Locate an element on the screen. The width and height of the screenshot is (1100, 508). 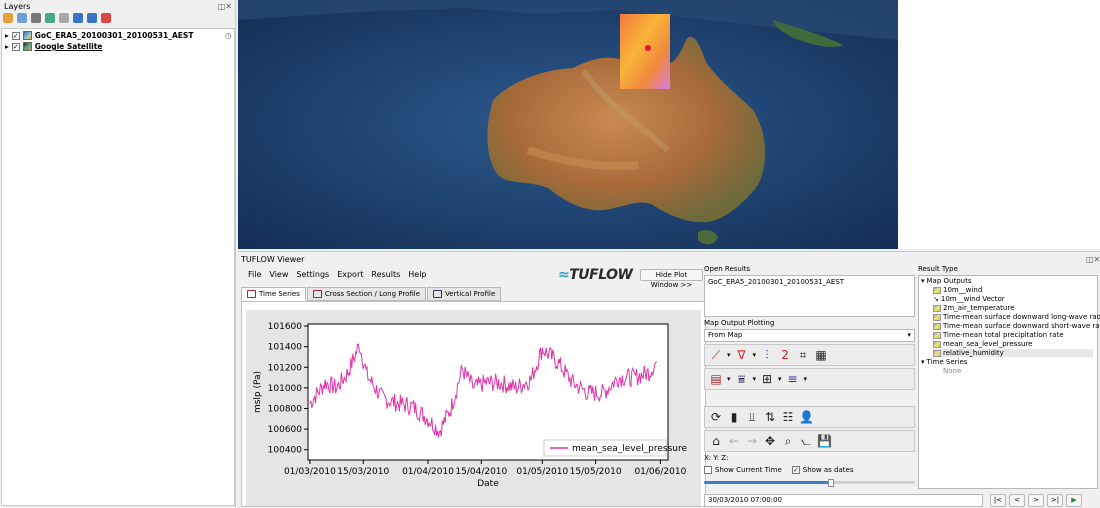
result-item-10m-wind-vector: ↘ 10m__wind Vector is located at coordinates (969, 299).